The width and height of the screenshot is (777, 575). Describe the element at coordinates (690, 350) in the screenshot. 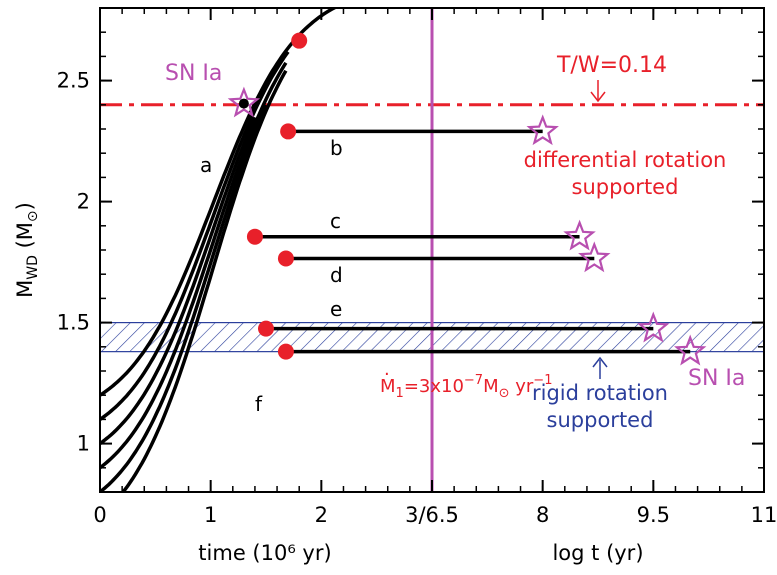

I see `final-star-f` at that location.